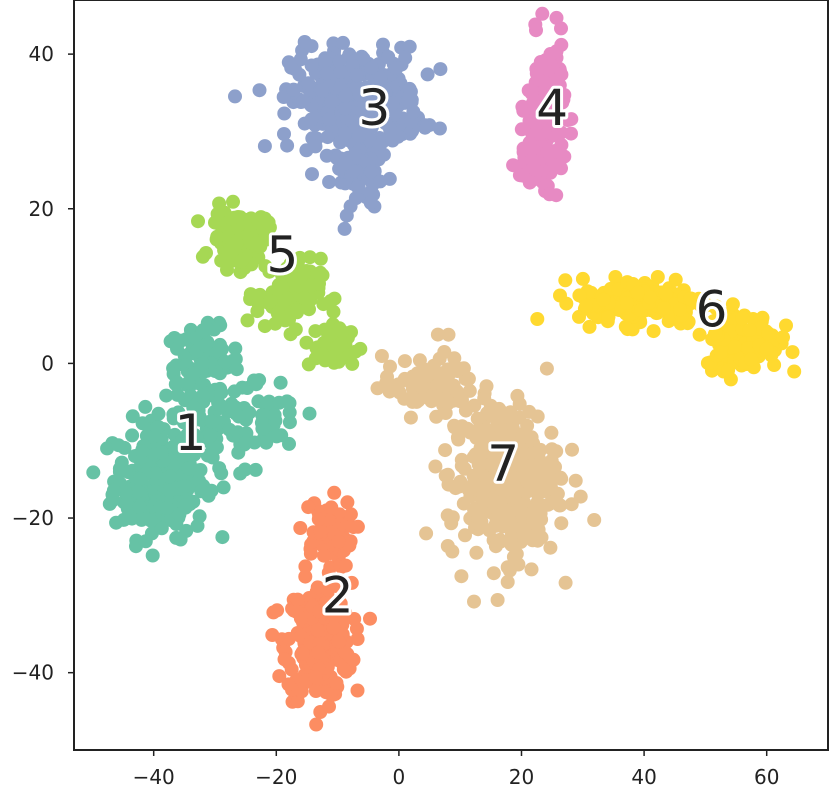 This screenshot has width=830, height=796. What do you see at coordinates (33, 518) in the screenshot?
I see `y-tick-label: −20` at bounding box center [33, 518].